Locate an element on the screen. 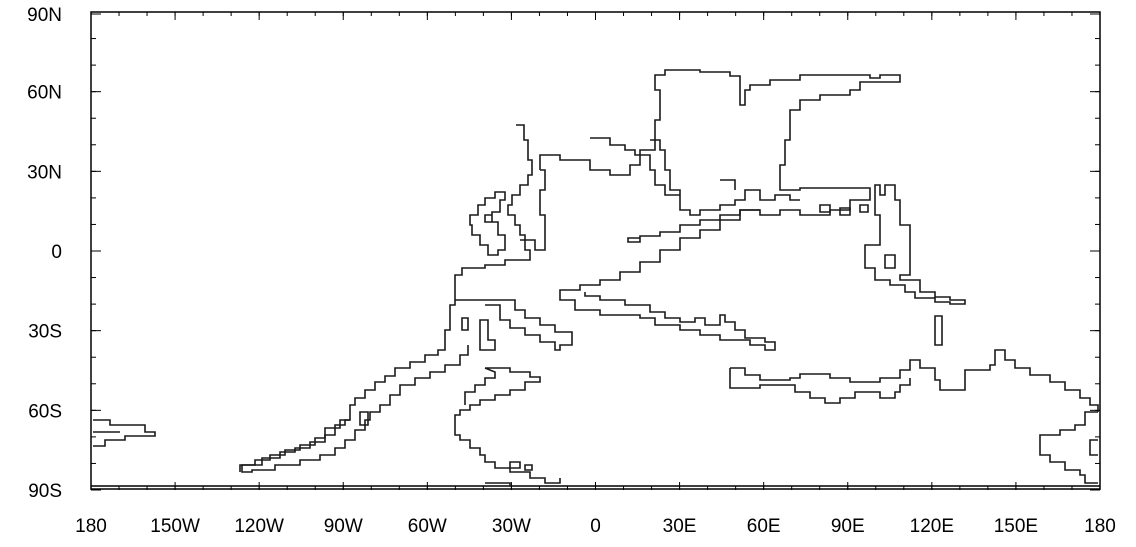  contour-south-america is located at coordinates (400, 426).